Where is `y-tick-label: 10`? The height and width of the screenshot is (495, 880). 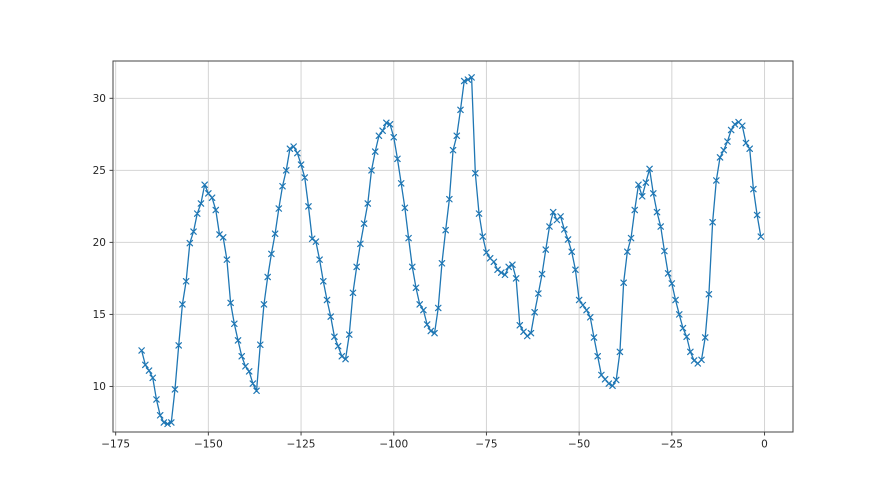
y-tick-label: 10 is located at coordinates (99, 387).